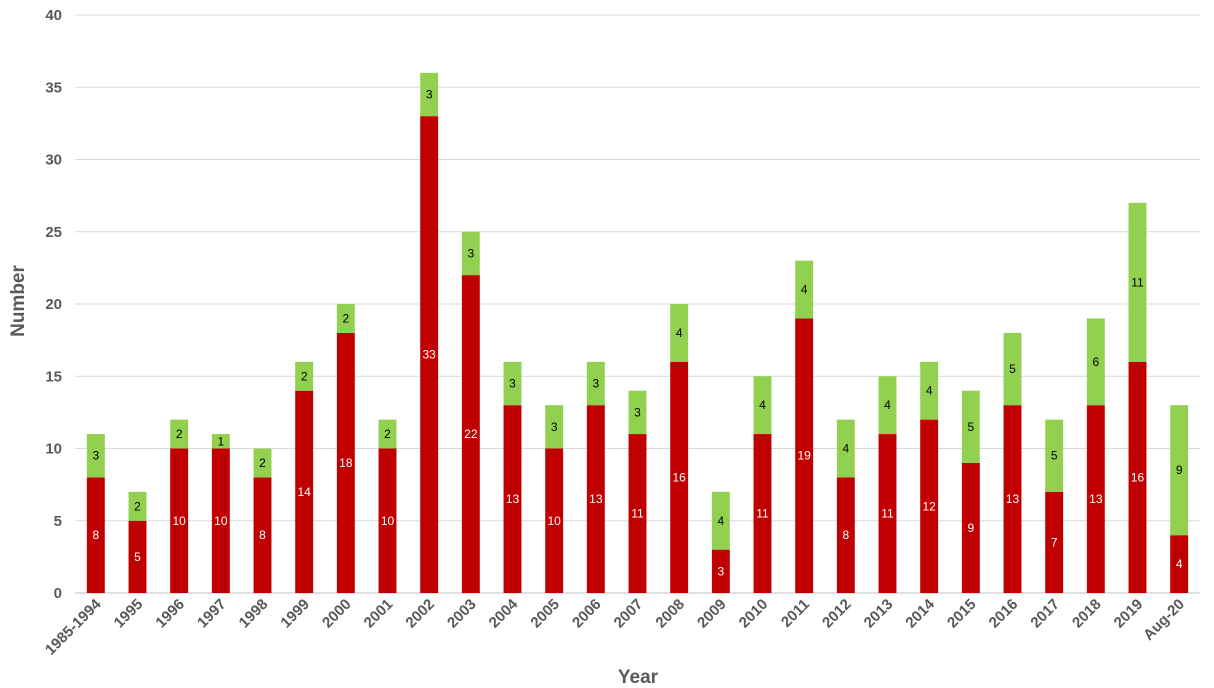 Image resolution: width=1214 pixels, height=688 pixels. Describe the element at coordinates (254, 614) in the screenshot. I see `x-tick-label: 1998` at that location.